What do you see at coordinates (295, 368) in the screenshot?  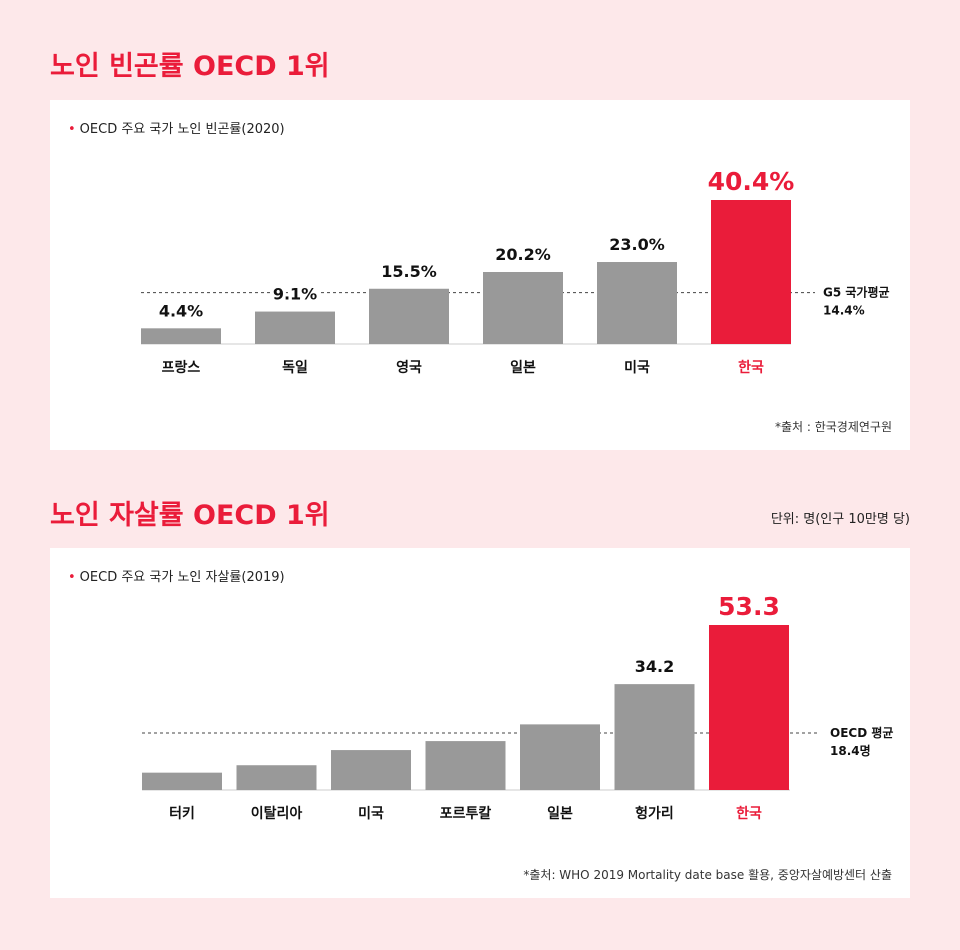 I see `category-label: 독일` at bounding box center [295, 368].